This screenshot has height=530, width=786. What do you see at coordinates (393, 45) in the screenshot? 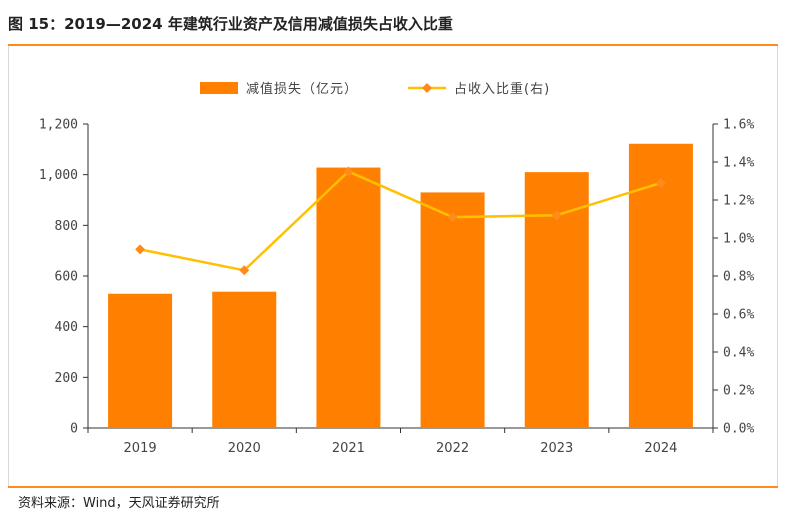
I see `title-divider` at bounding box center [393, 45].